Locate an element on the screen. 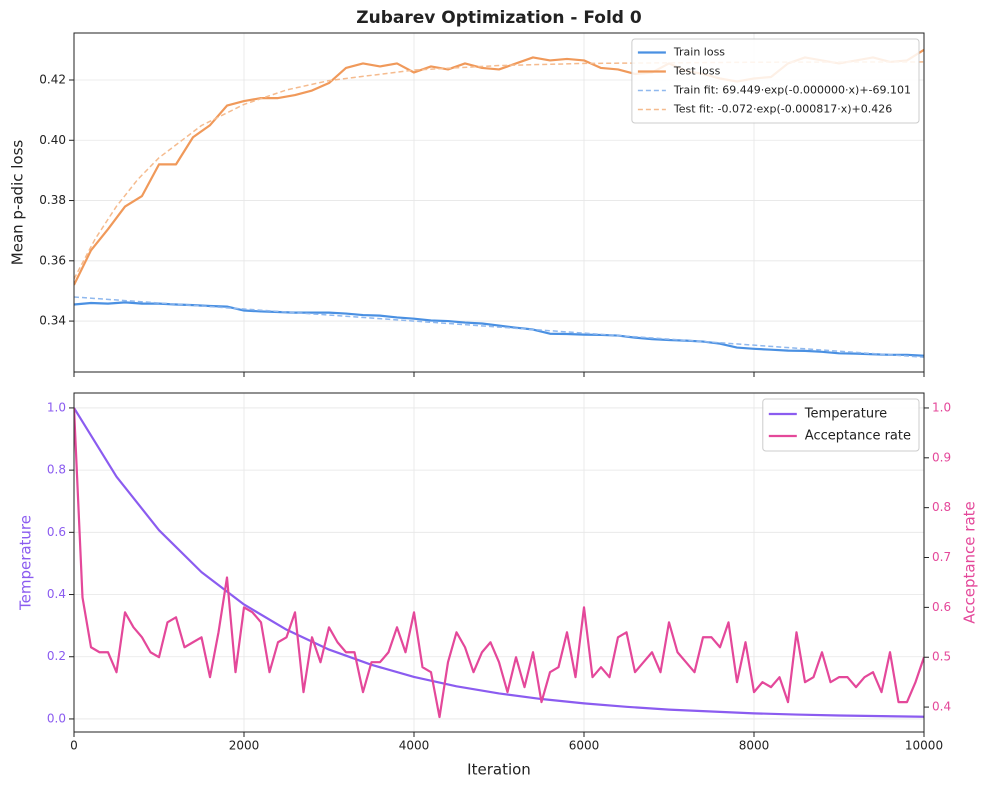 The height and width of the screenshot is (790, 989). y-tick-label: 0.6 is located at coordinates (56, 532).